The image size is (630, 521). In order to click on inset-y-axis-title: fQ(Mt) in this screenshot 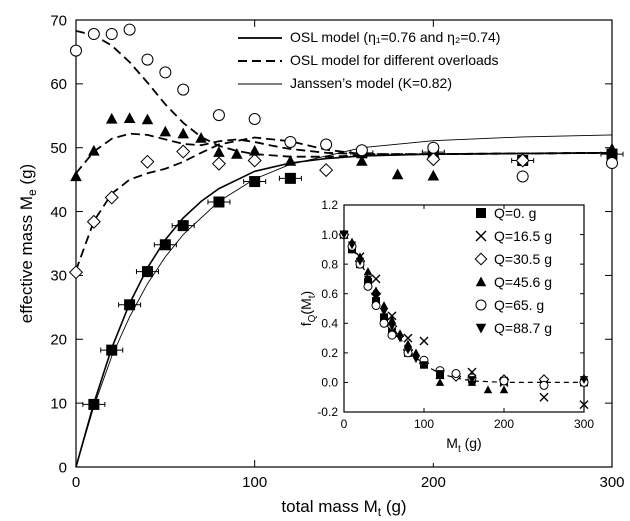, I will do `click(308, 308)`.